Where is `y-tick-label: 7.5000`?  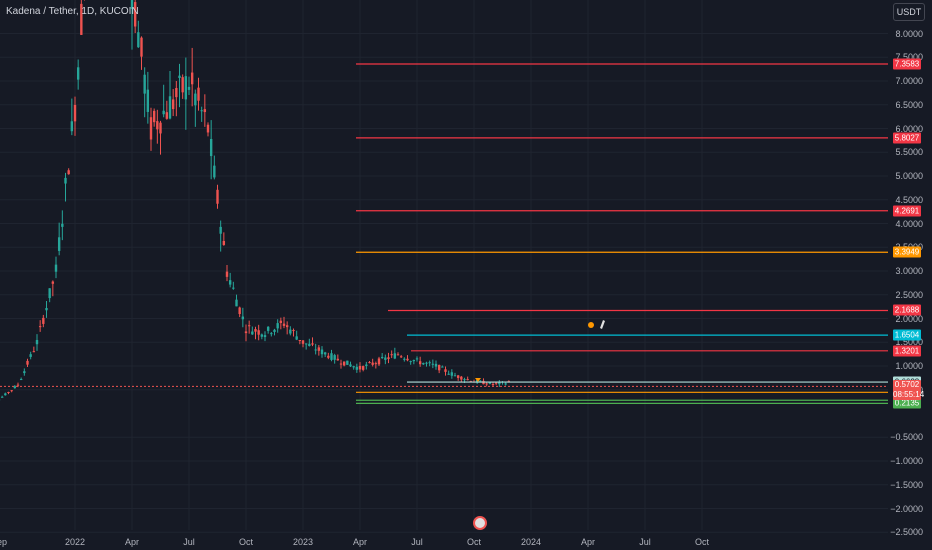
y-tick-label: 7.5000 is located at coordinates (909, 57).